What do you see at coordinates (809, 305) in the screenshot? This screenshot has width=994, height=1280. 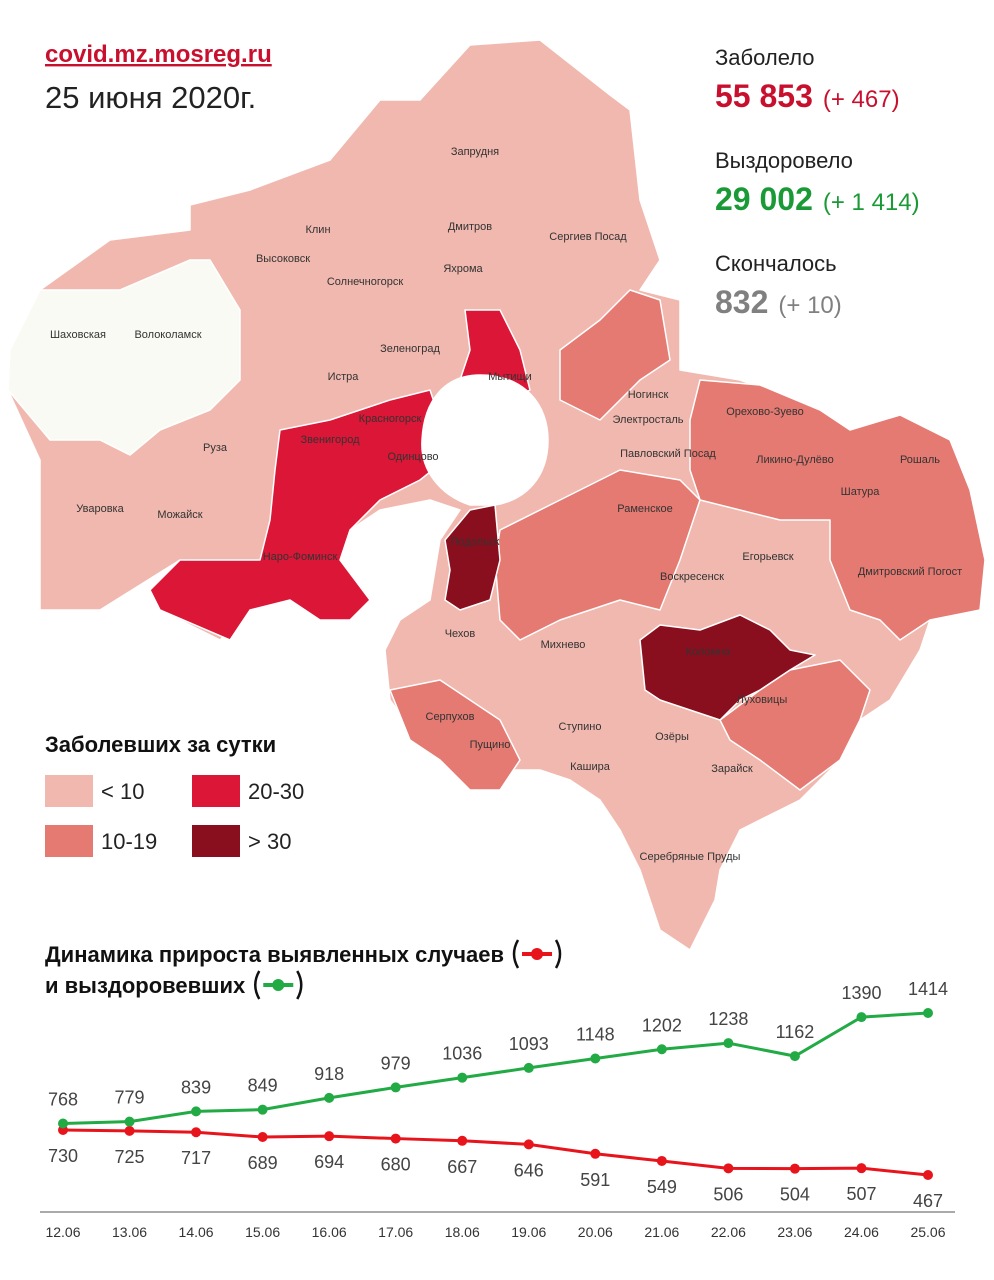 I see `stat-delta: (+ 10)` at bounding box center [809, 305].